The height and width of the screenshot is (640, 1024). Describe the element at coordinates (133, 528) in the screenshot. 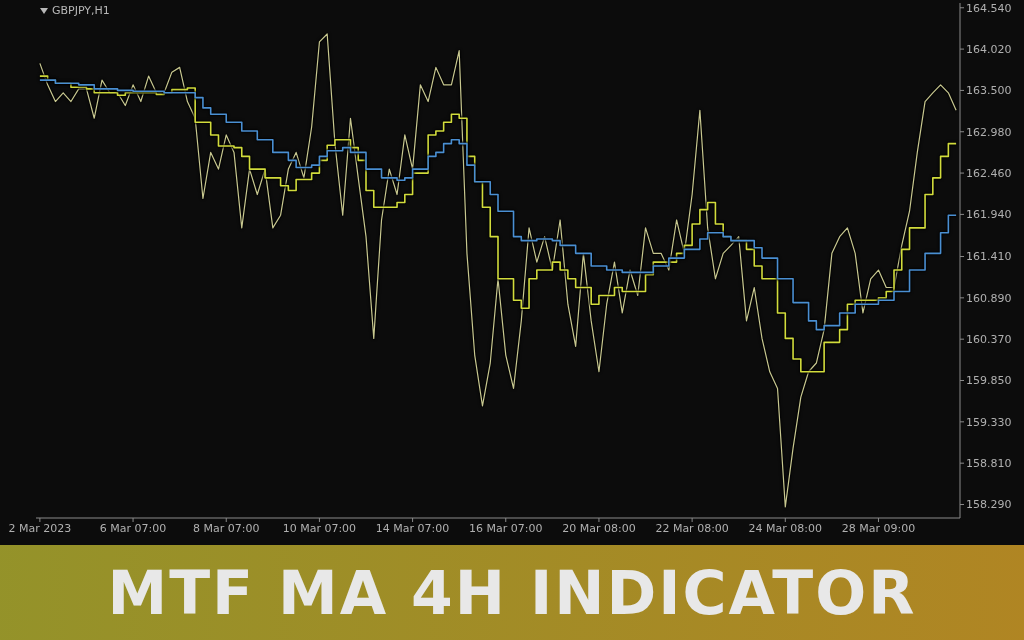

I see `x-tick-label: 6 Mar 07:00` at that location.